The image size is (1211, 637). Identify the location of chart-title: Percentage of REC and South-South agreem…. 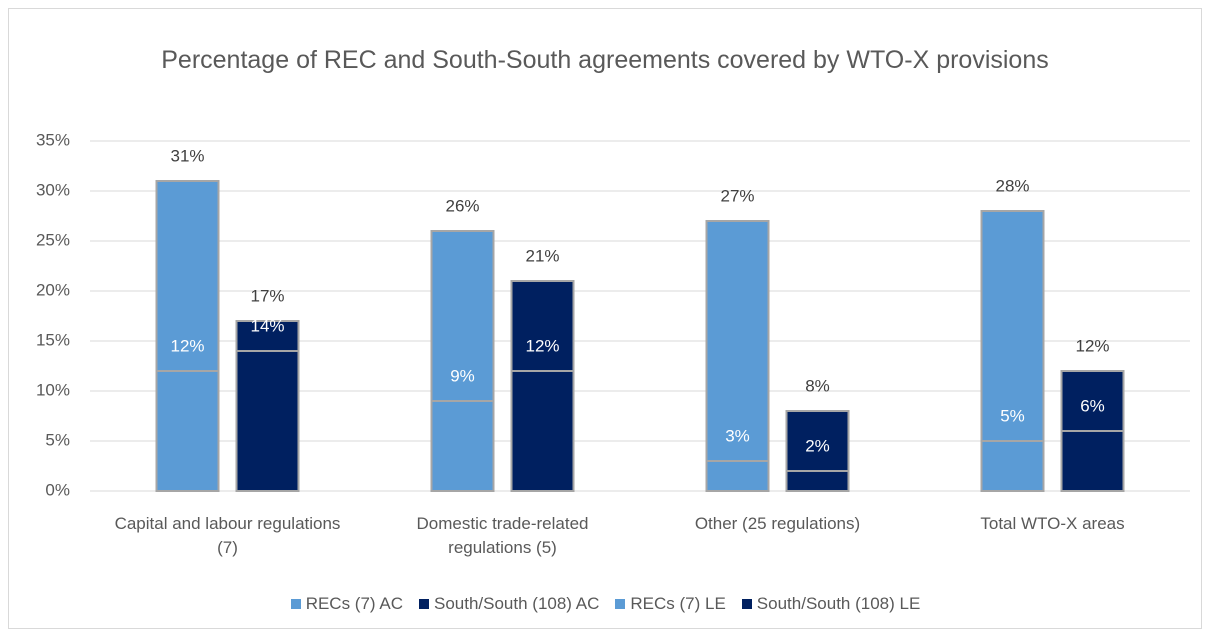
(605, 60).